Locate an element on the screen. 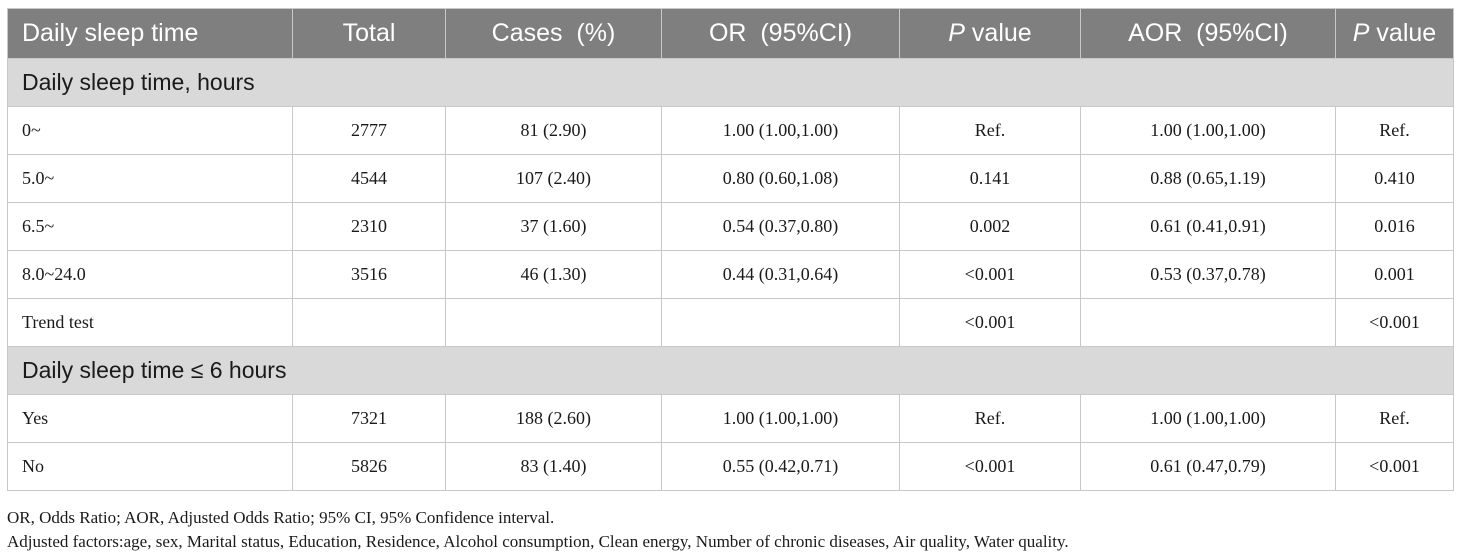 The width and height of the screenshot is (1460, 559). cell-or: 0.55 (0.42,0.71) is located at coordinates (780, 466).